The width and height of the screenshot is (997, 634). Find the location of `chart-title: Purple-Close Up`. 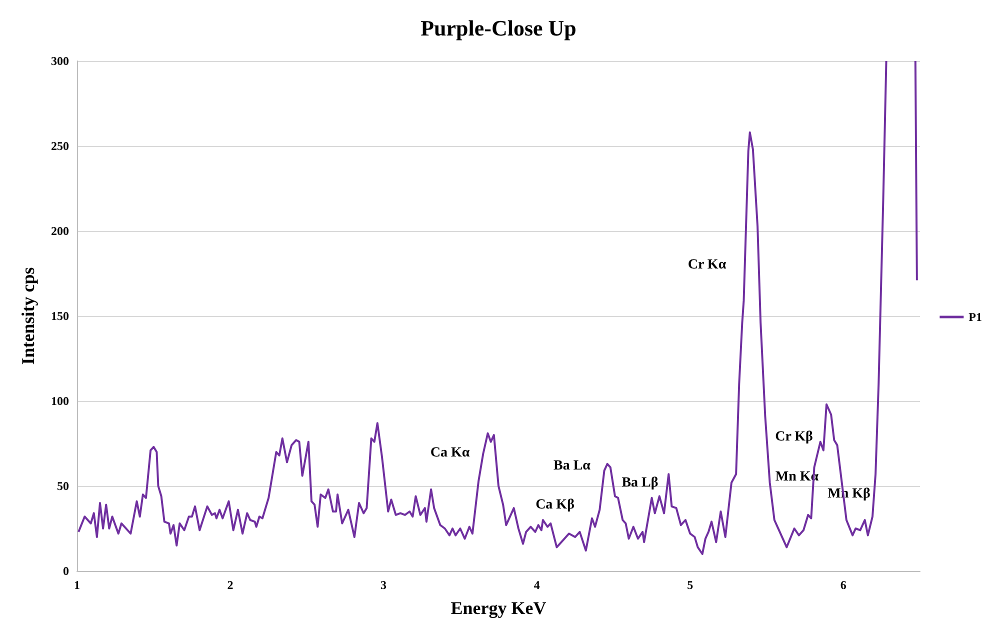

chart-title: Purple-Close Up is located at coordinates (498, 28).